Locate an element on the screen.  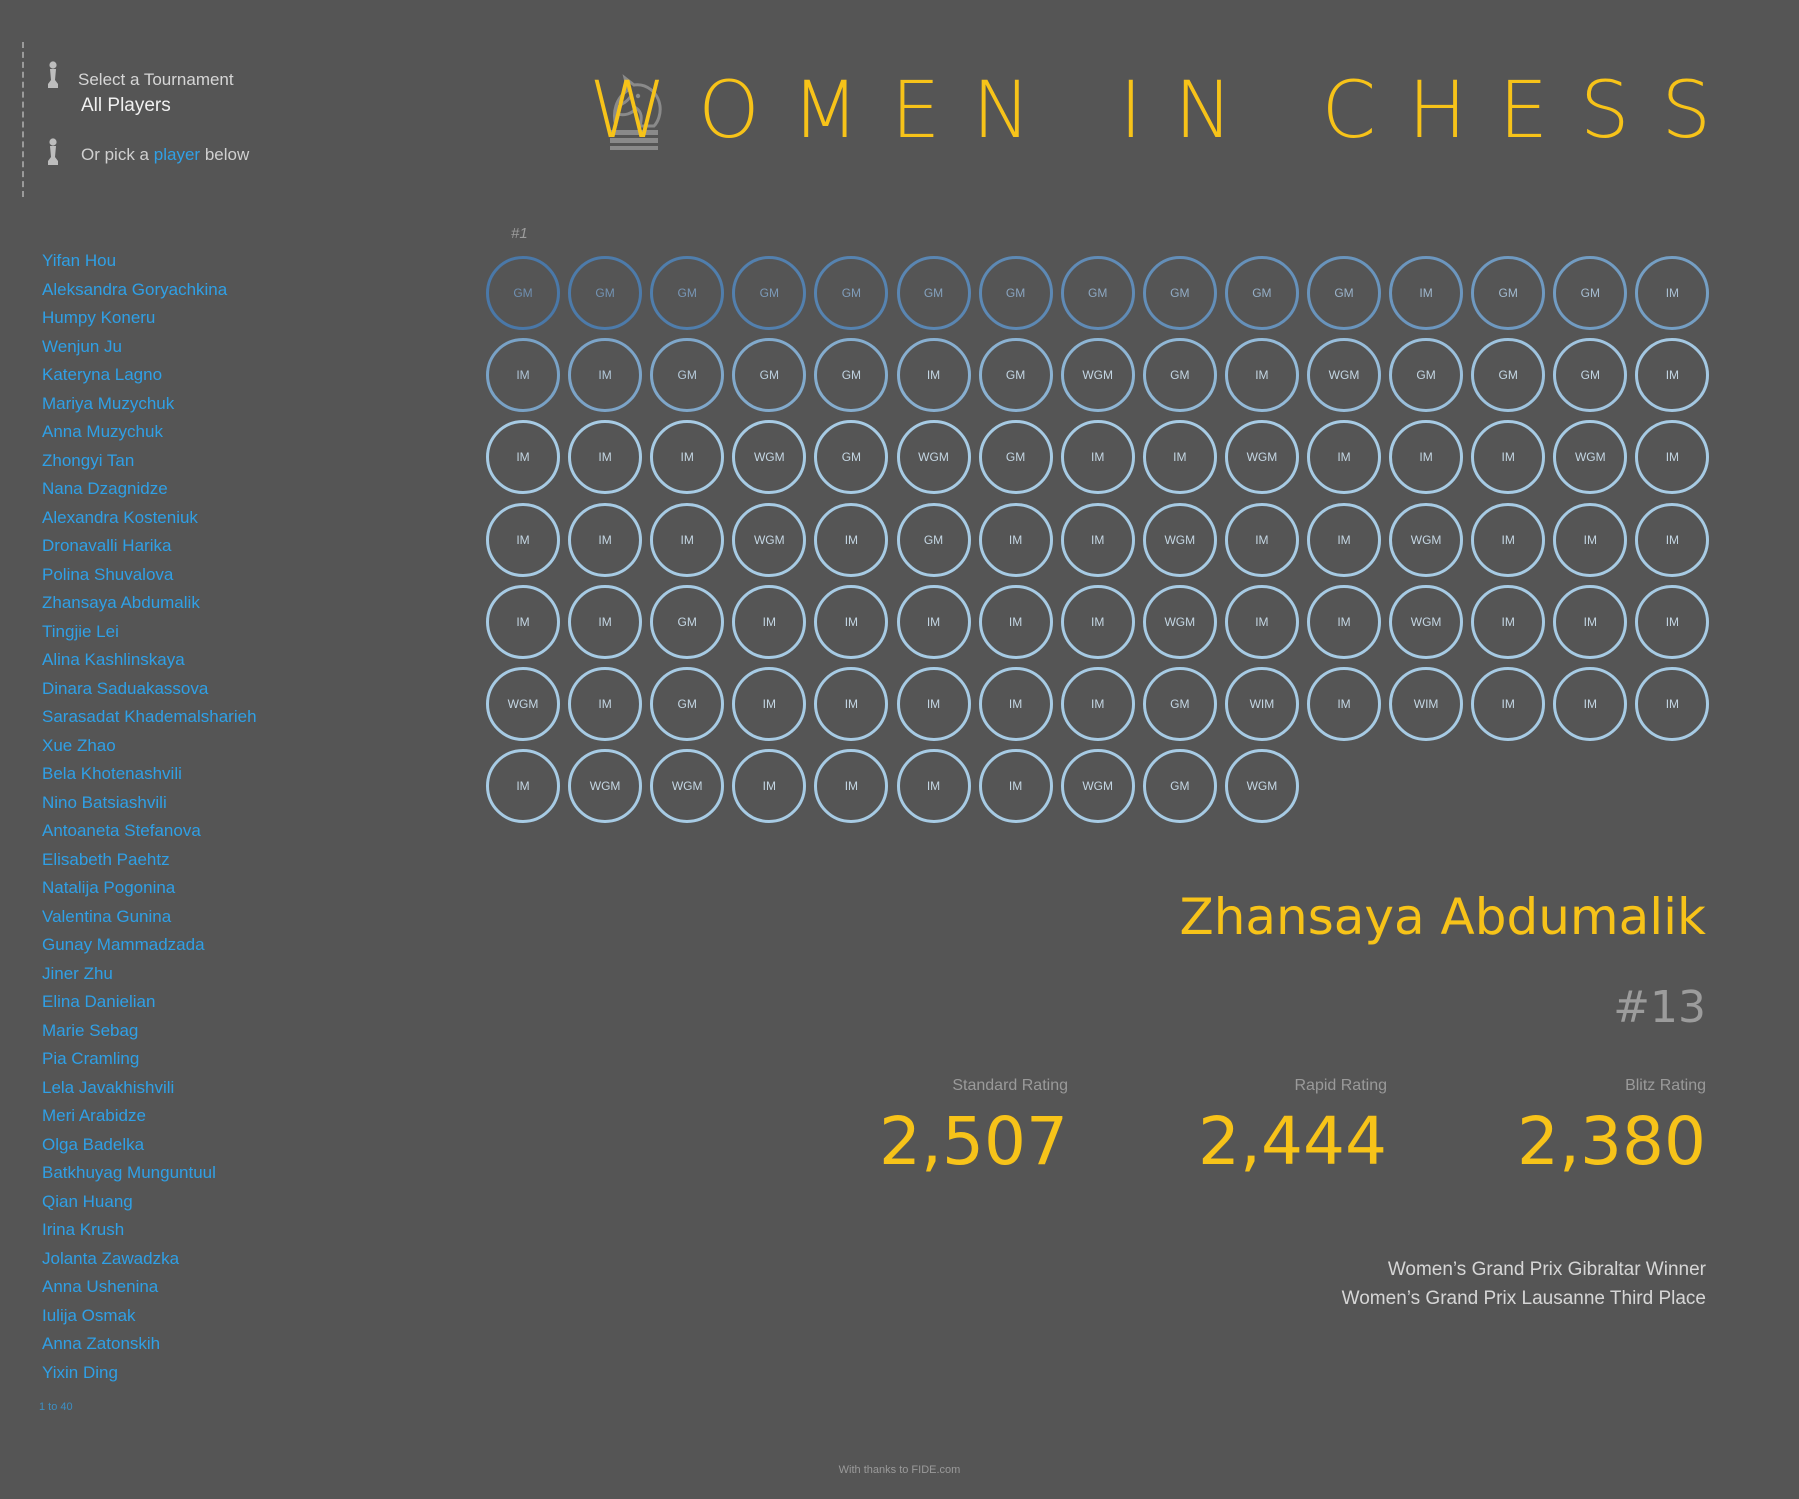
player-list-item: Alina Kashlinskaya is located at coordinates (113, 659).